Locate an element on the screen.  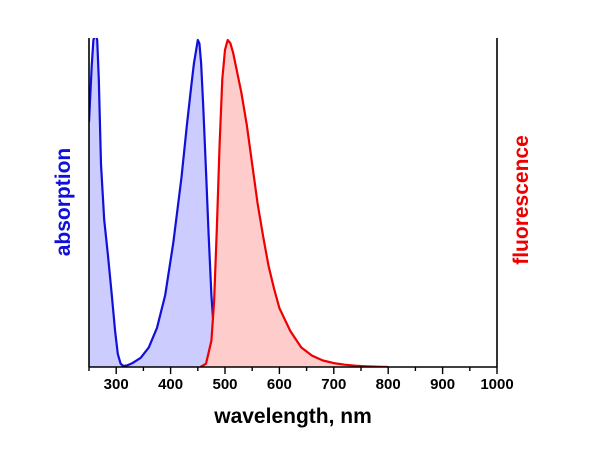
x-tick-label-400: 400 is located at coordinates (170, 384).